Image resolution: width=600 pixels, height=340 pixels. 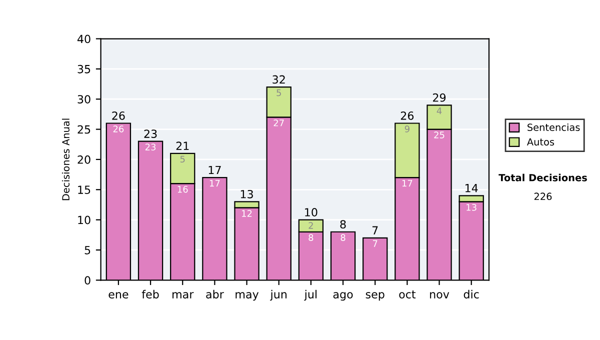 What do you see at coordinates (215, 294) in the screenshot?
I see `x-tick-label: abr` at bounding box center [215, 294].